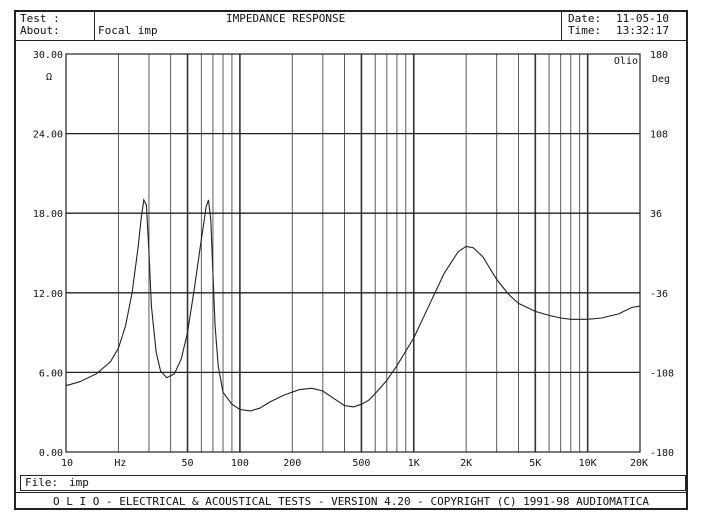  Describe the element at coordinates (639, 463) in the screenshot. I see `x-tick-label: 20K` at that location.